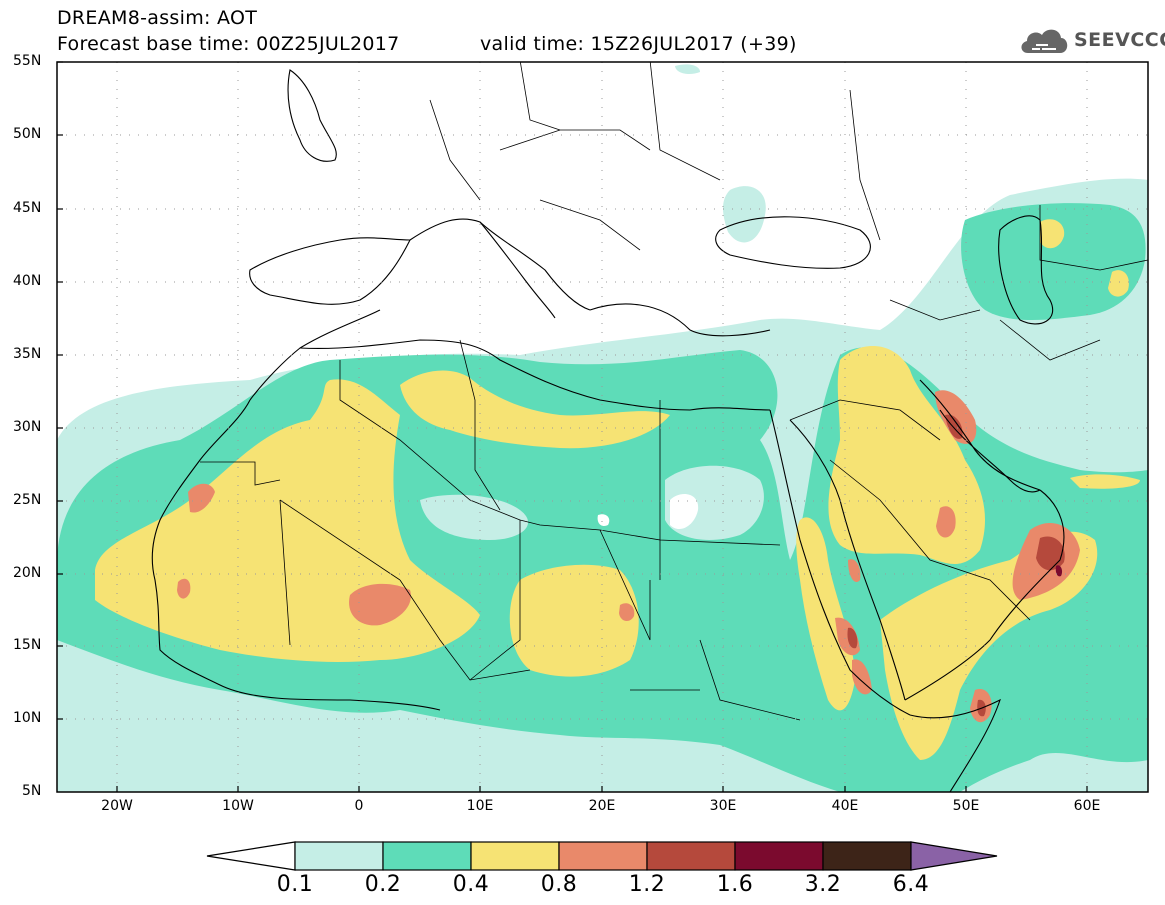 The image size is (1165, 905). What do you see at coordinates (779, 856) in the screenshot?
I see `colorbar-segment-1.6-3.2` at bounding box center [779, 856].